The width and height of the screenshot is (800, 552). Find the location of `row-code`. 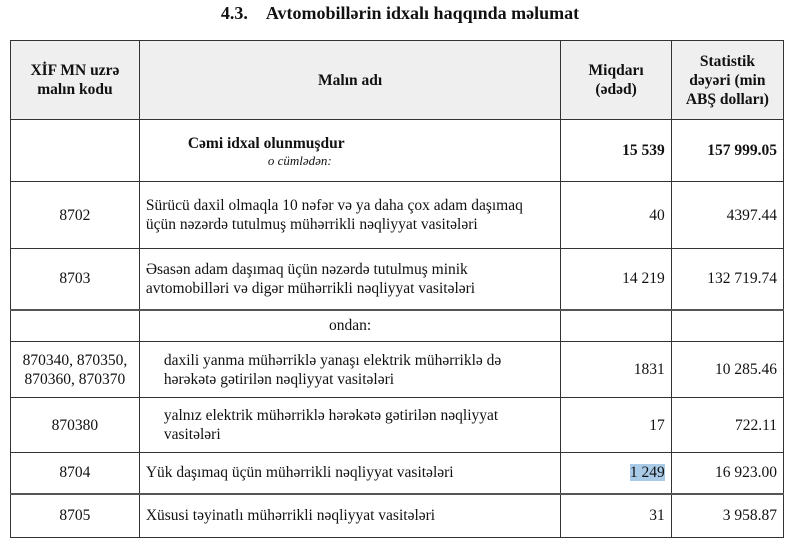

row-code is located at coordinates (75, 325).